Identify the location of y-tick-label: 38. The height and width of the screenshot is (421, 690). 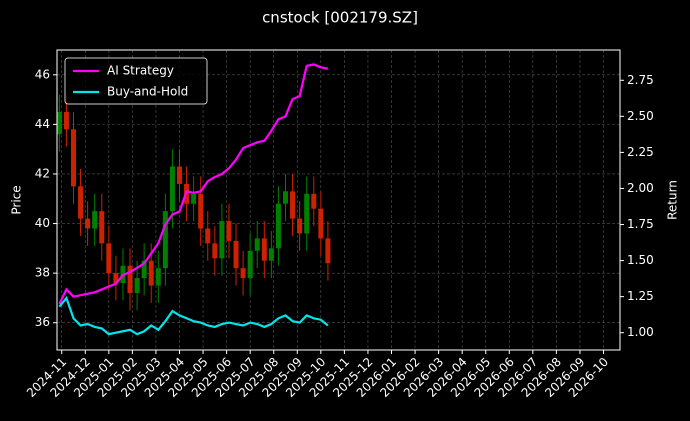
(42, 273).